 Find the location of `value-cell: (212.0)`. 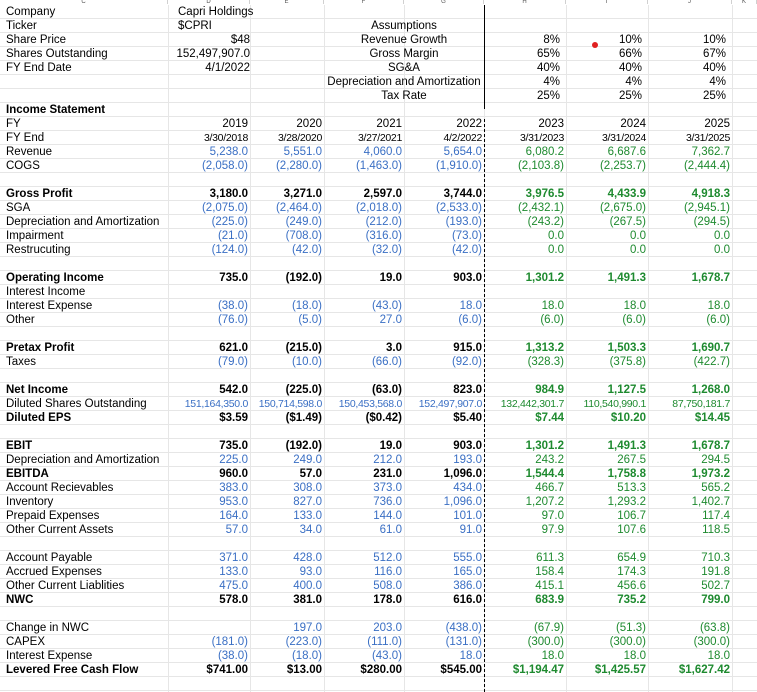

value-cell: (212.0) is located at coordinates (383, 222).